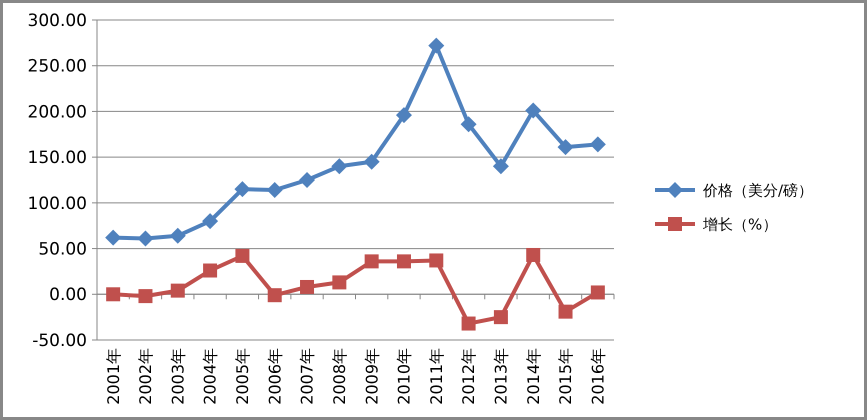 This screenshot has height=420, width=867. What do you see at coordinates (533, 376) in the screenshot?
I see `x-tick-label: 2014年` at bounding box center [533, 376].